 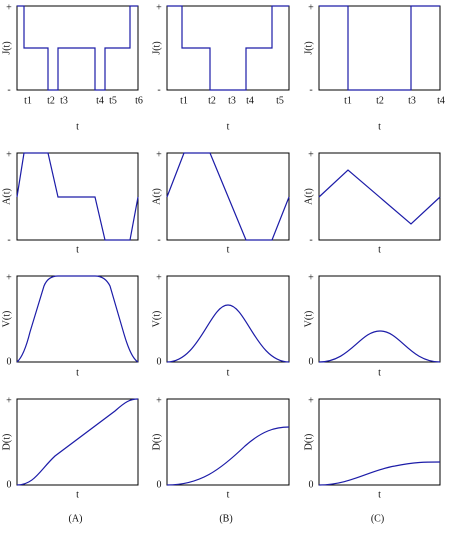 What do you see at coordinates (377, 518) in the screenshot?
I see `column-label: (C)` at bounding box center [377, 518].